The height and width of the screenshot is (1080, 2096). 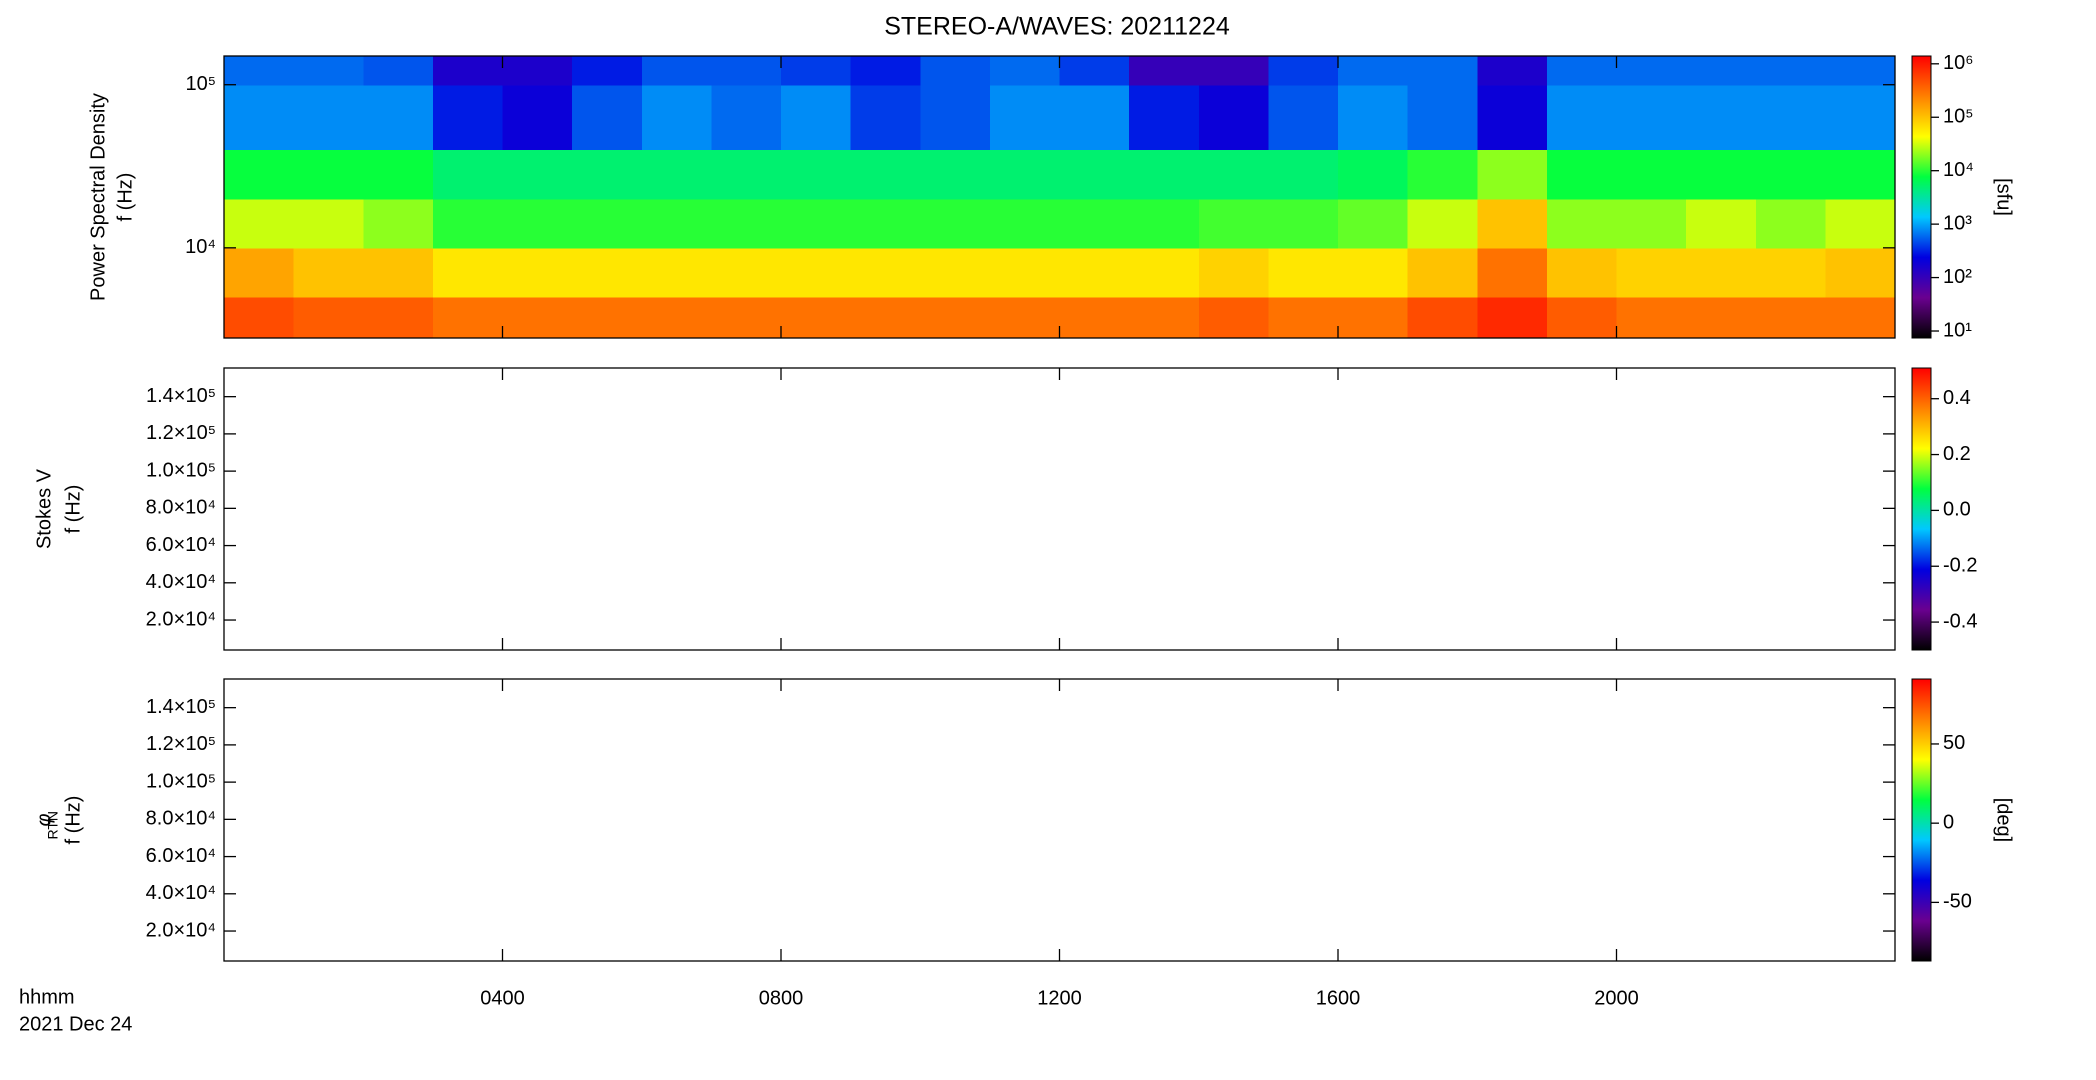 I want to click on x-axis-date: 2021 Dec 24, so click(x=75, y=1024).